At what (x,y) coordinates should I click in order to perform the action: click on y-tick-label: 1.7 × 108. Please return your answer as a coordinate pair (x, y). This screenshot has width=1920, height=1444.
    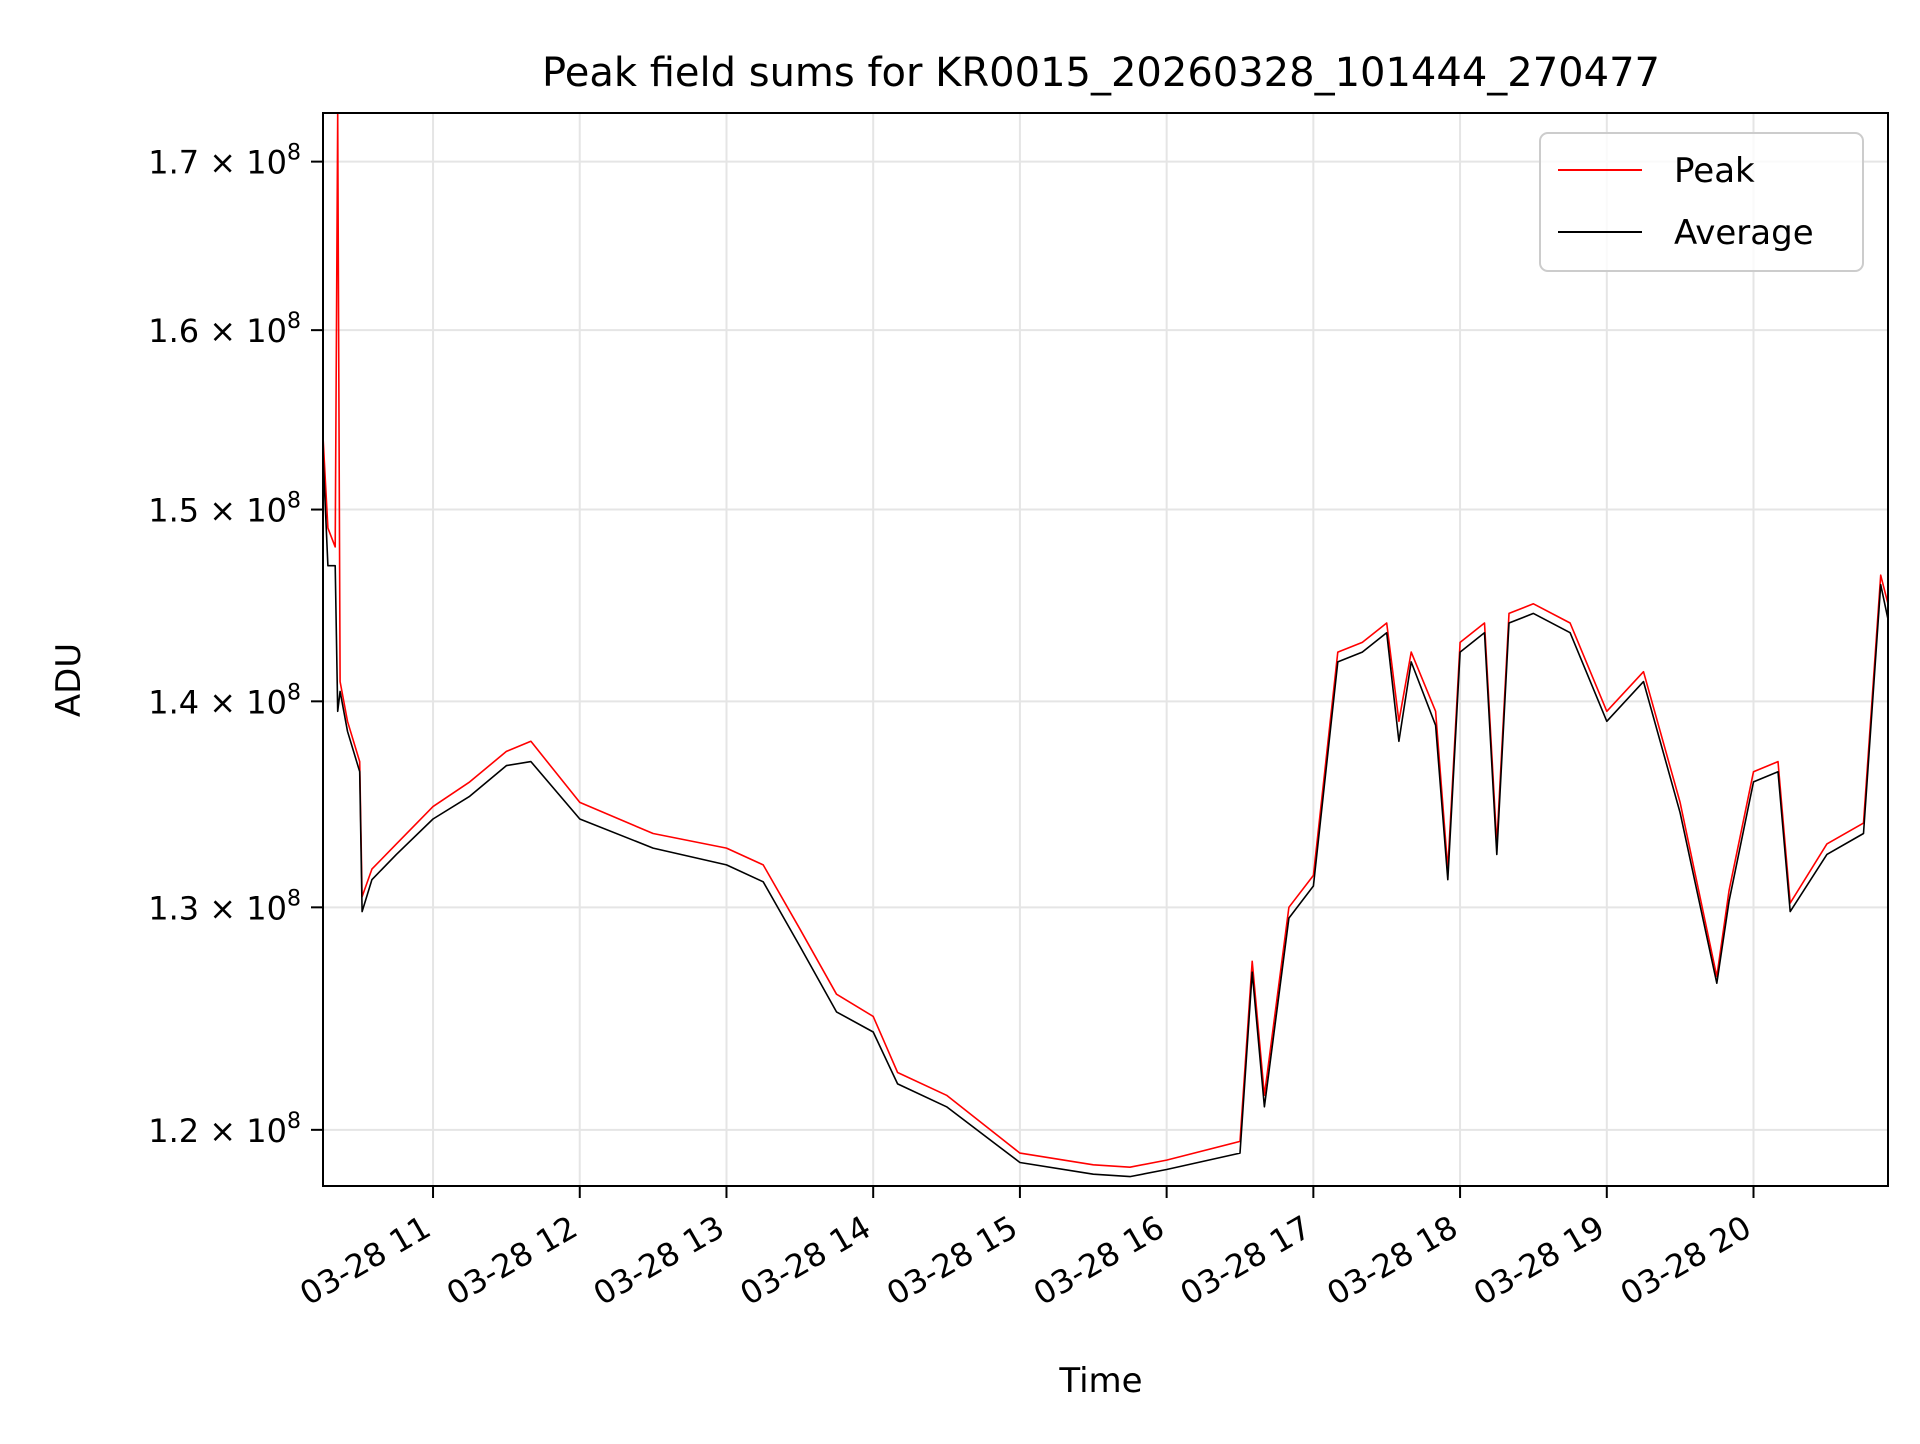
    Looking at the image, I should click on (224, 161).